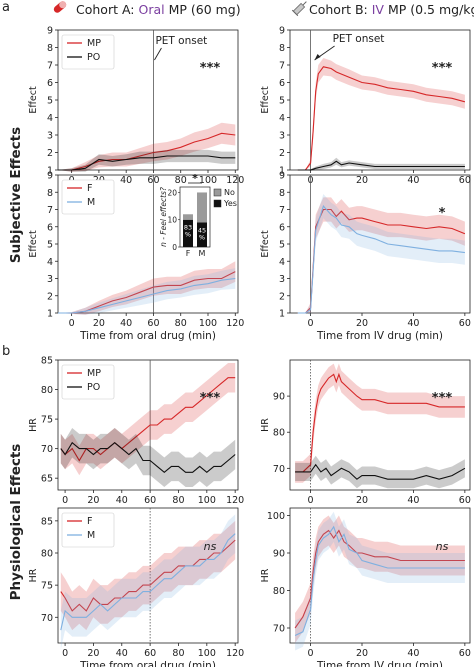 This screenshot has width=474, height=667. Describe the element at coordinates (89, 188) in the screenshot. I see `legend-label-F: F` at that location.